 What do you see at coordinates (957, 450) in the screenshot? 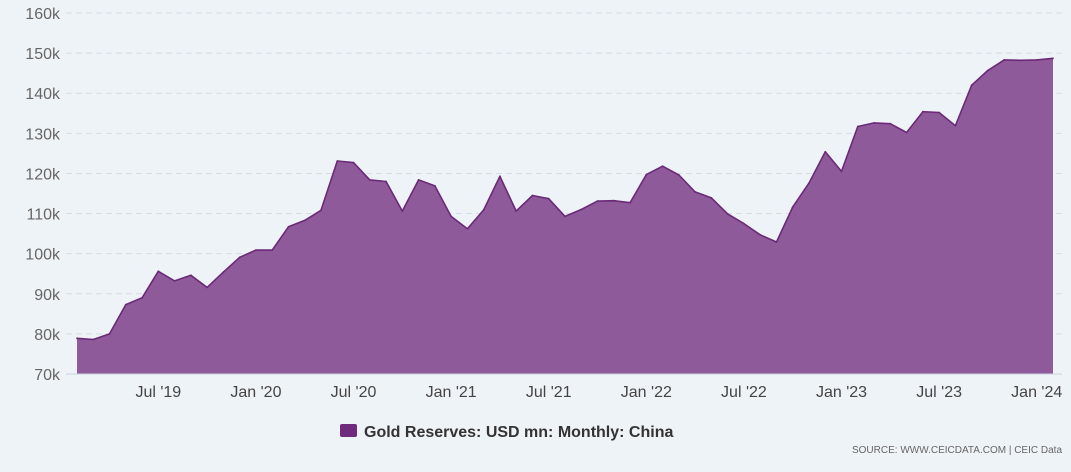
I see `source-credit: SOURCE: WWW.CEICDATA.COM | CEIC Data` at bounding box center [957, 450].